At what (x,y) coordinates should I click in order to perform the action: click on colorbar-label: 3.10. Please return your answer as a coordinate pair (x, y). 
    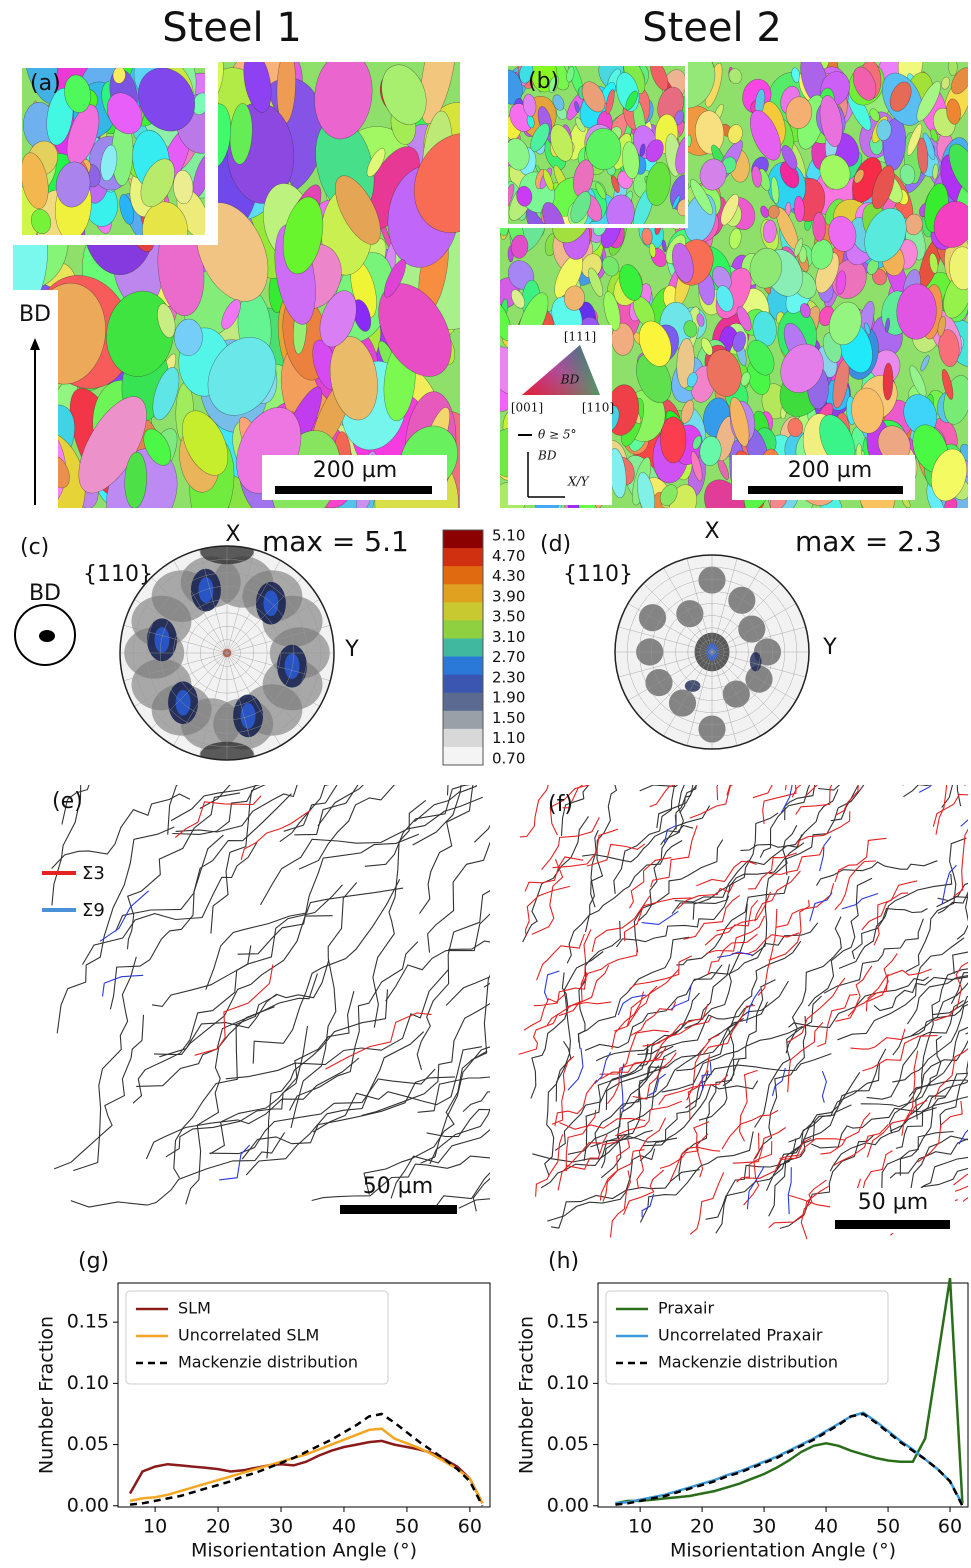
    Looking at the image, I should click on (508, 637).